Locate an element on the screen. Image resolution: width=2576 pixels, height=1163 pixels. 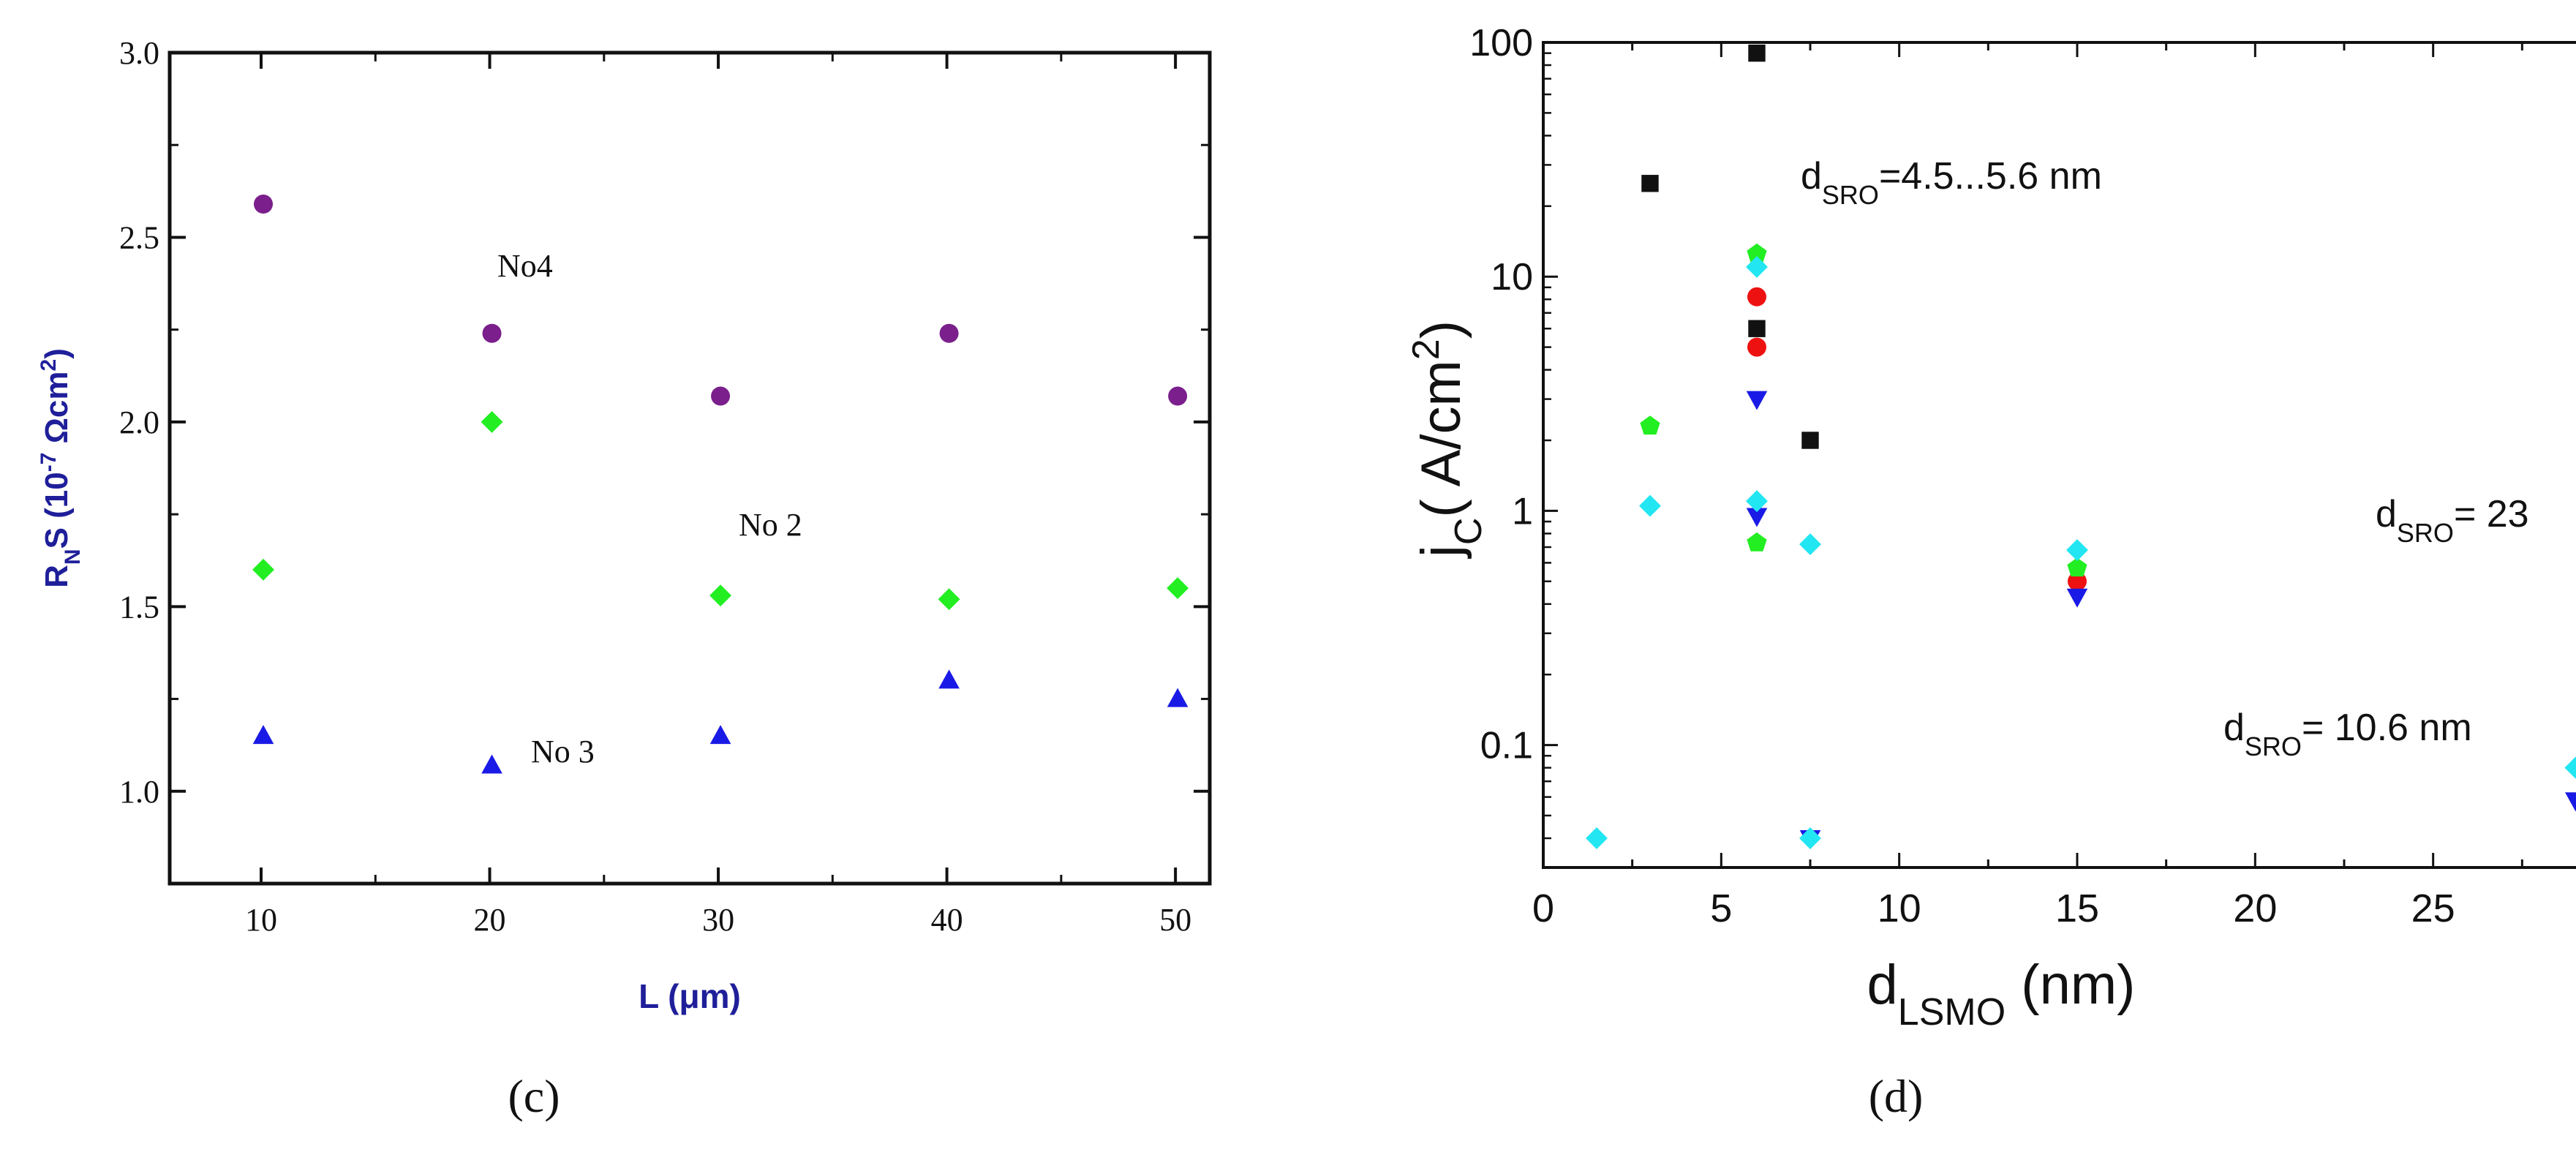
y-tick-label: 1.5 is located at coordinates (139, 607).